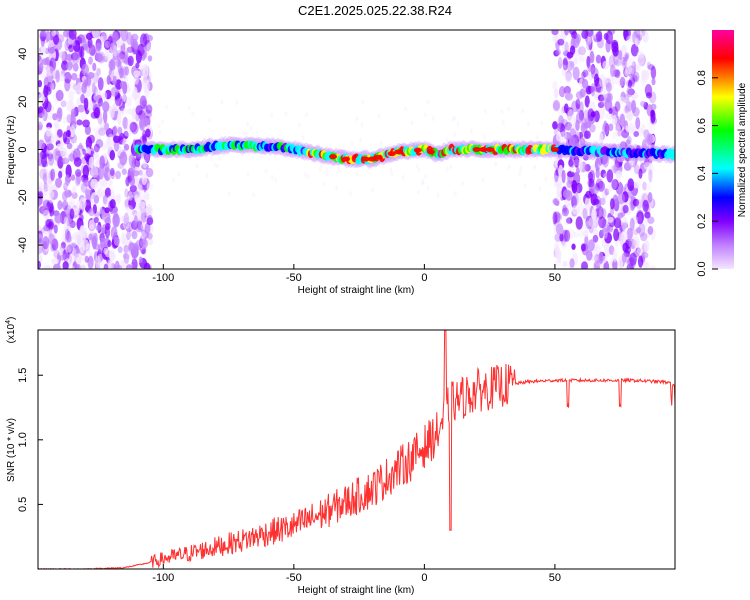 Image resolution: width=750 pixels, height=600 pixels. What do you see at coordinates (707, 173) in the screenshot?
I see `colorbar-ticks: 0.0 0.2 0.4 0.6 0.8` at bounding box center [707, 173].